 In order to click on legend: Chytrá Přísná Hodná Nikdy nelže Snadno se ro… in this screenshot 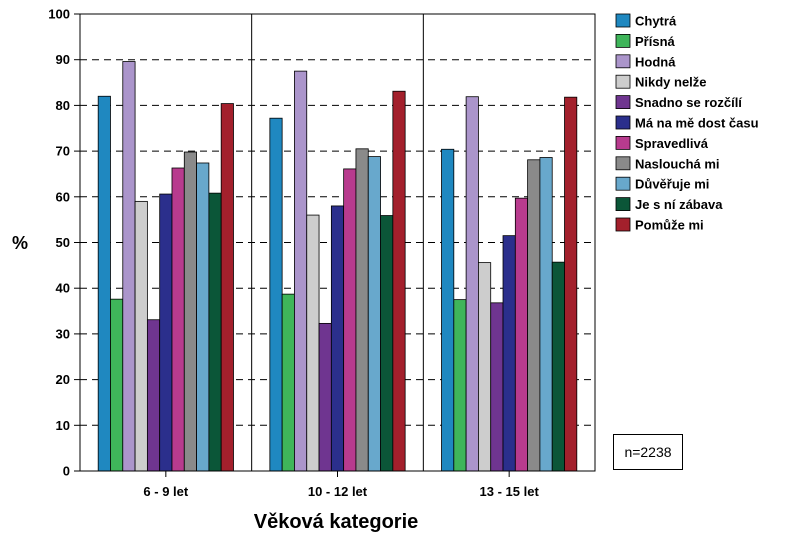, I will do `click(687, 123)`.